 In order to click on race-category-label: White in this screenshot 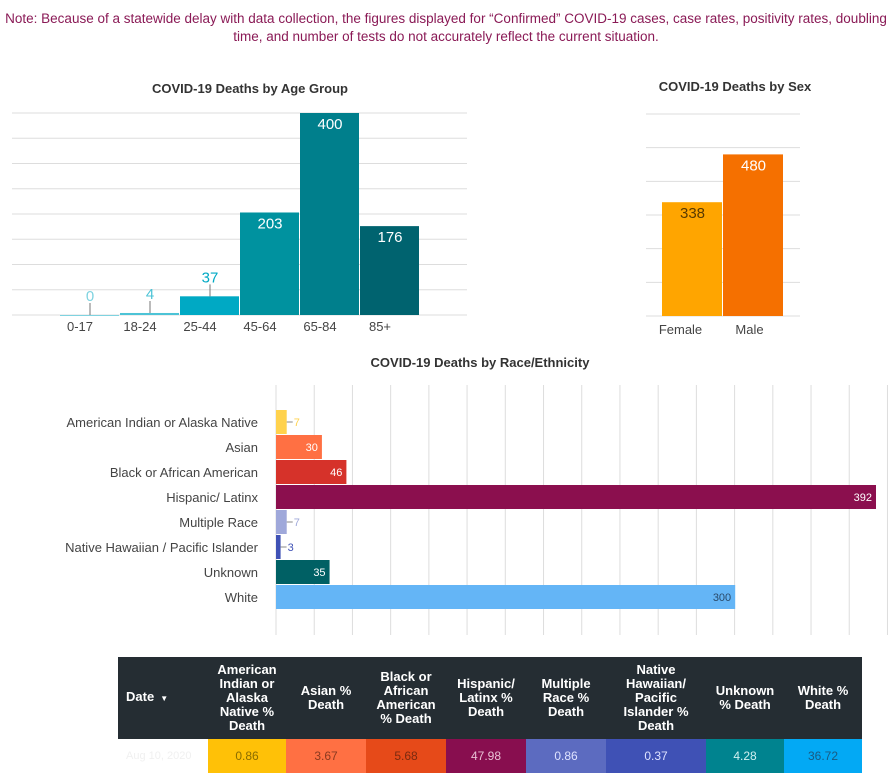, I will do `click(241, 597)`.